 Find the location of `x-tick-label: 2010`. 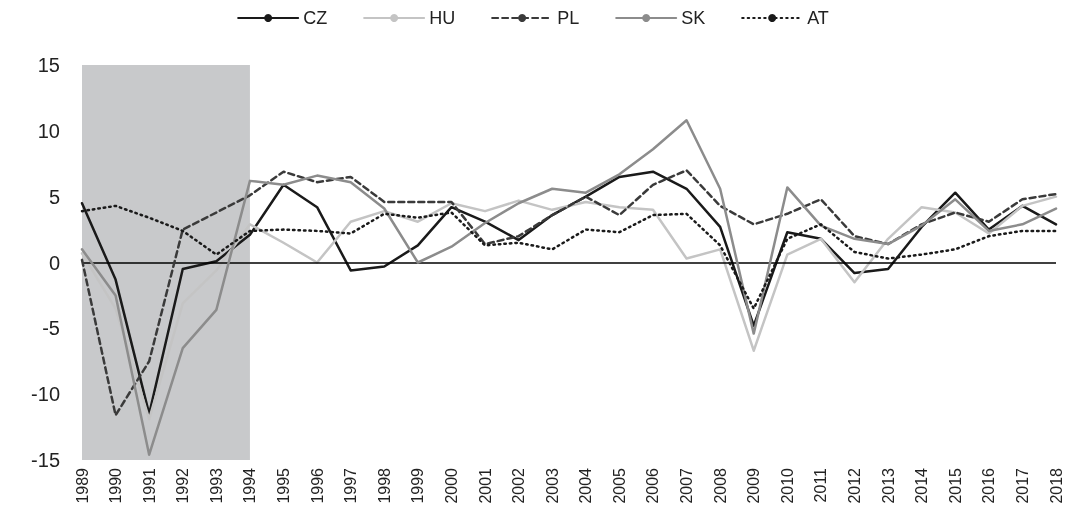

x-tick-label: 2010 is located at coordinates (787, 485).